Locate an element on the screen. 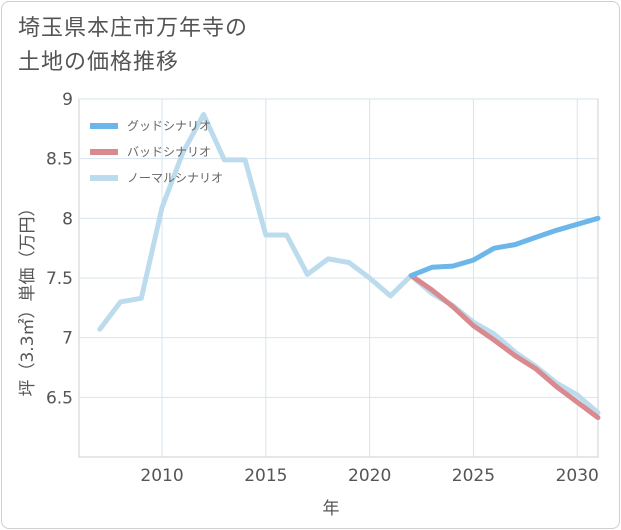 This screenshot has width=621, height=530. y-tick-label: 9 is located at coordinates (67, 100).